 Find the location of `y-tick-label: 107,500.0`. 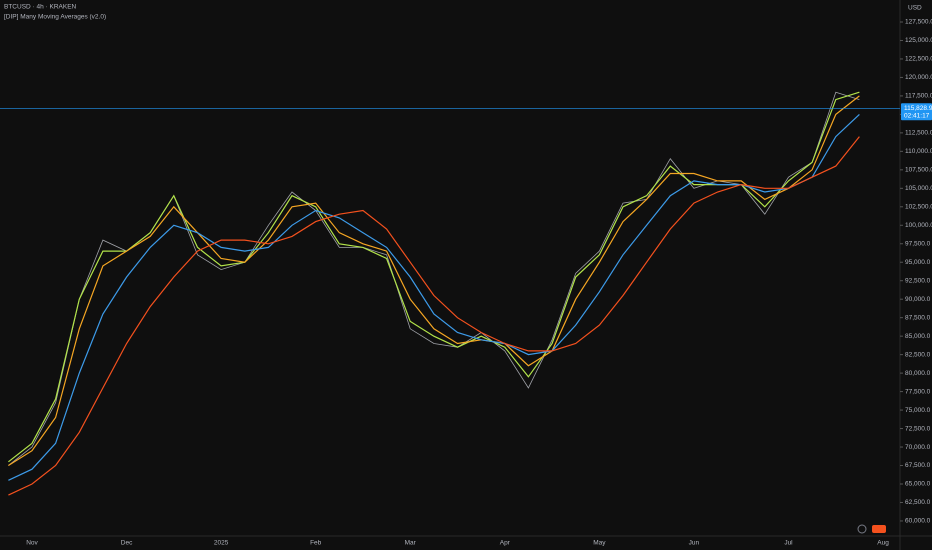

y-tick-label: 107,500.0 is located at coordinates (918, 170).